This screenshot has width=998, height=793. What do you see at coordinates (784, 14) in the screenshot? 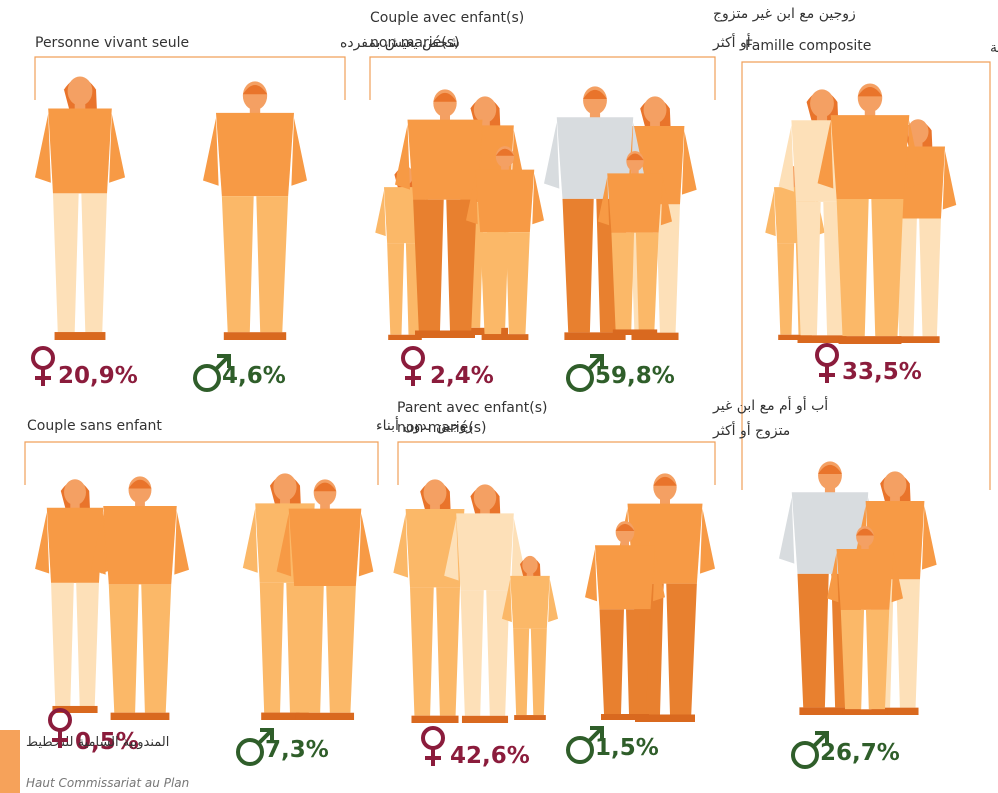
I see `label-ar: زوجين مع ابن غير متزوج` at bounding box center [784, 14].